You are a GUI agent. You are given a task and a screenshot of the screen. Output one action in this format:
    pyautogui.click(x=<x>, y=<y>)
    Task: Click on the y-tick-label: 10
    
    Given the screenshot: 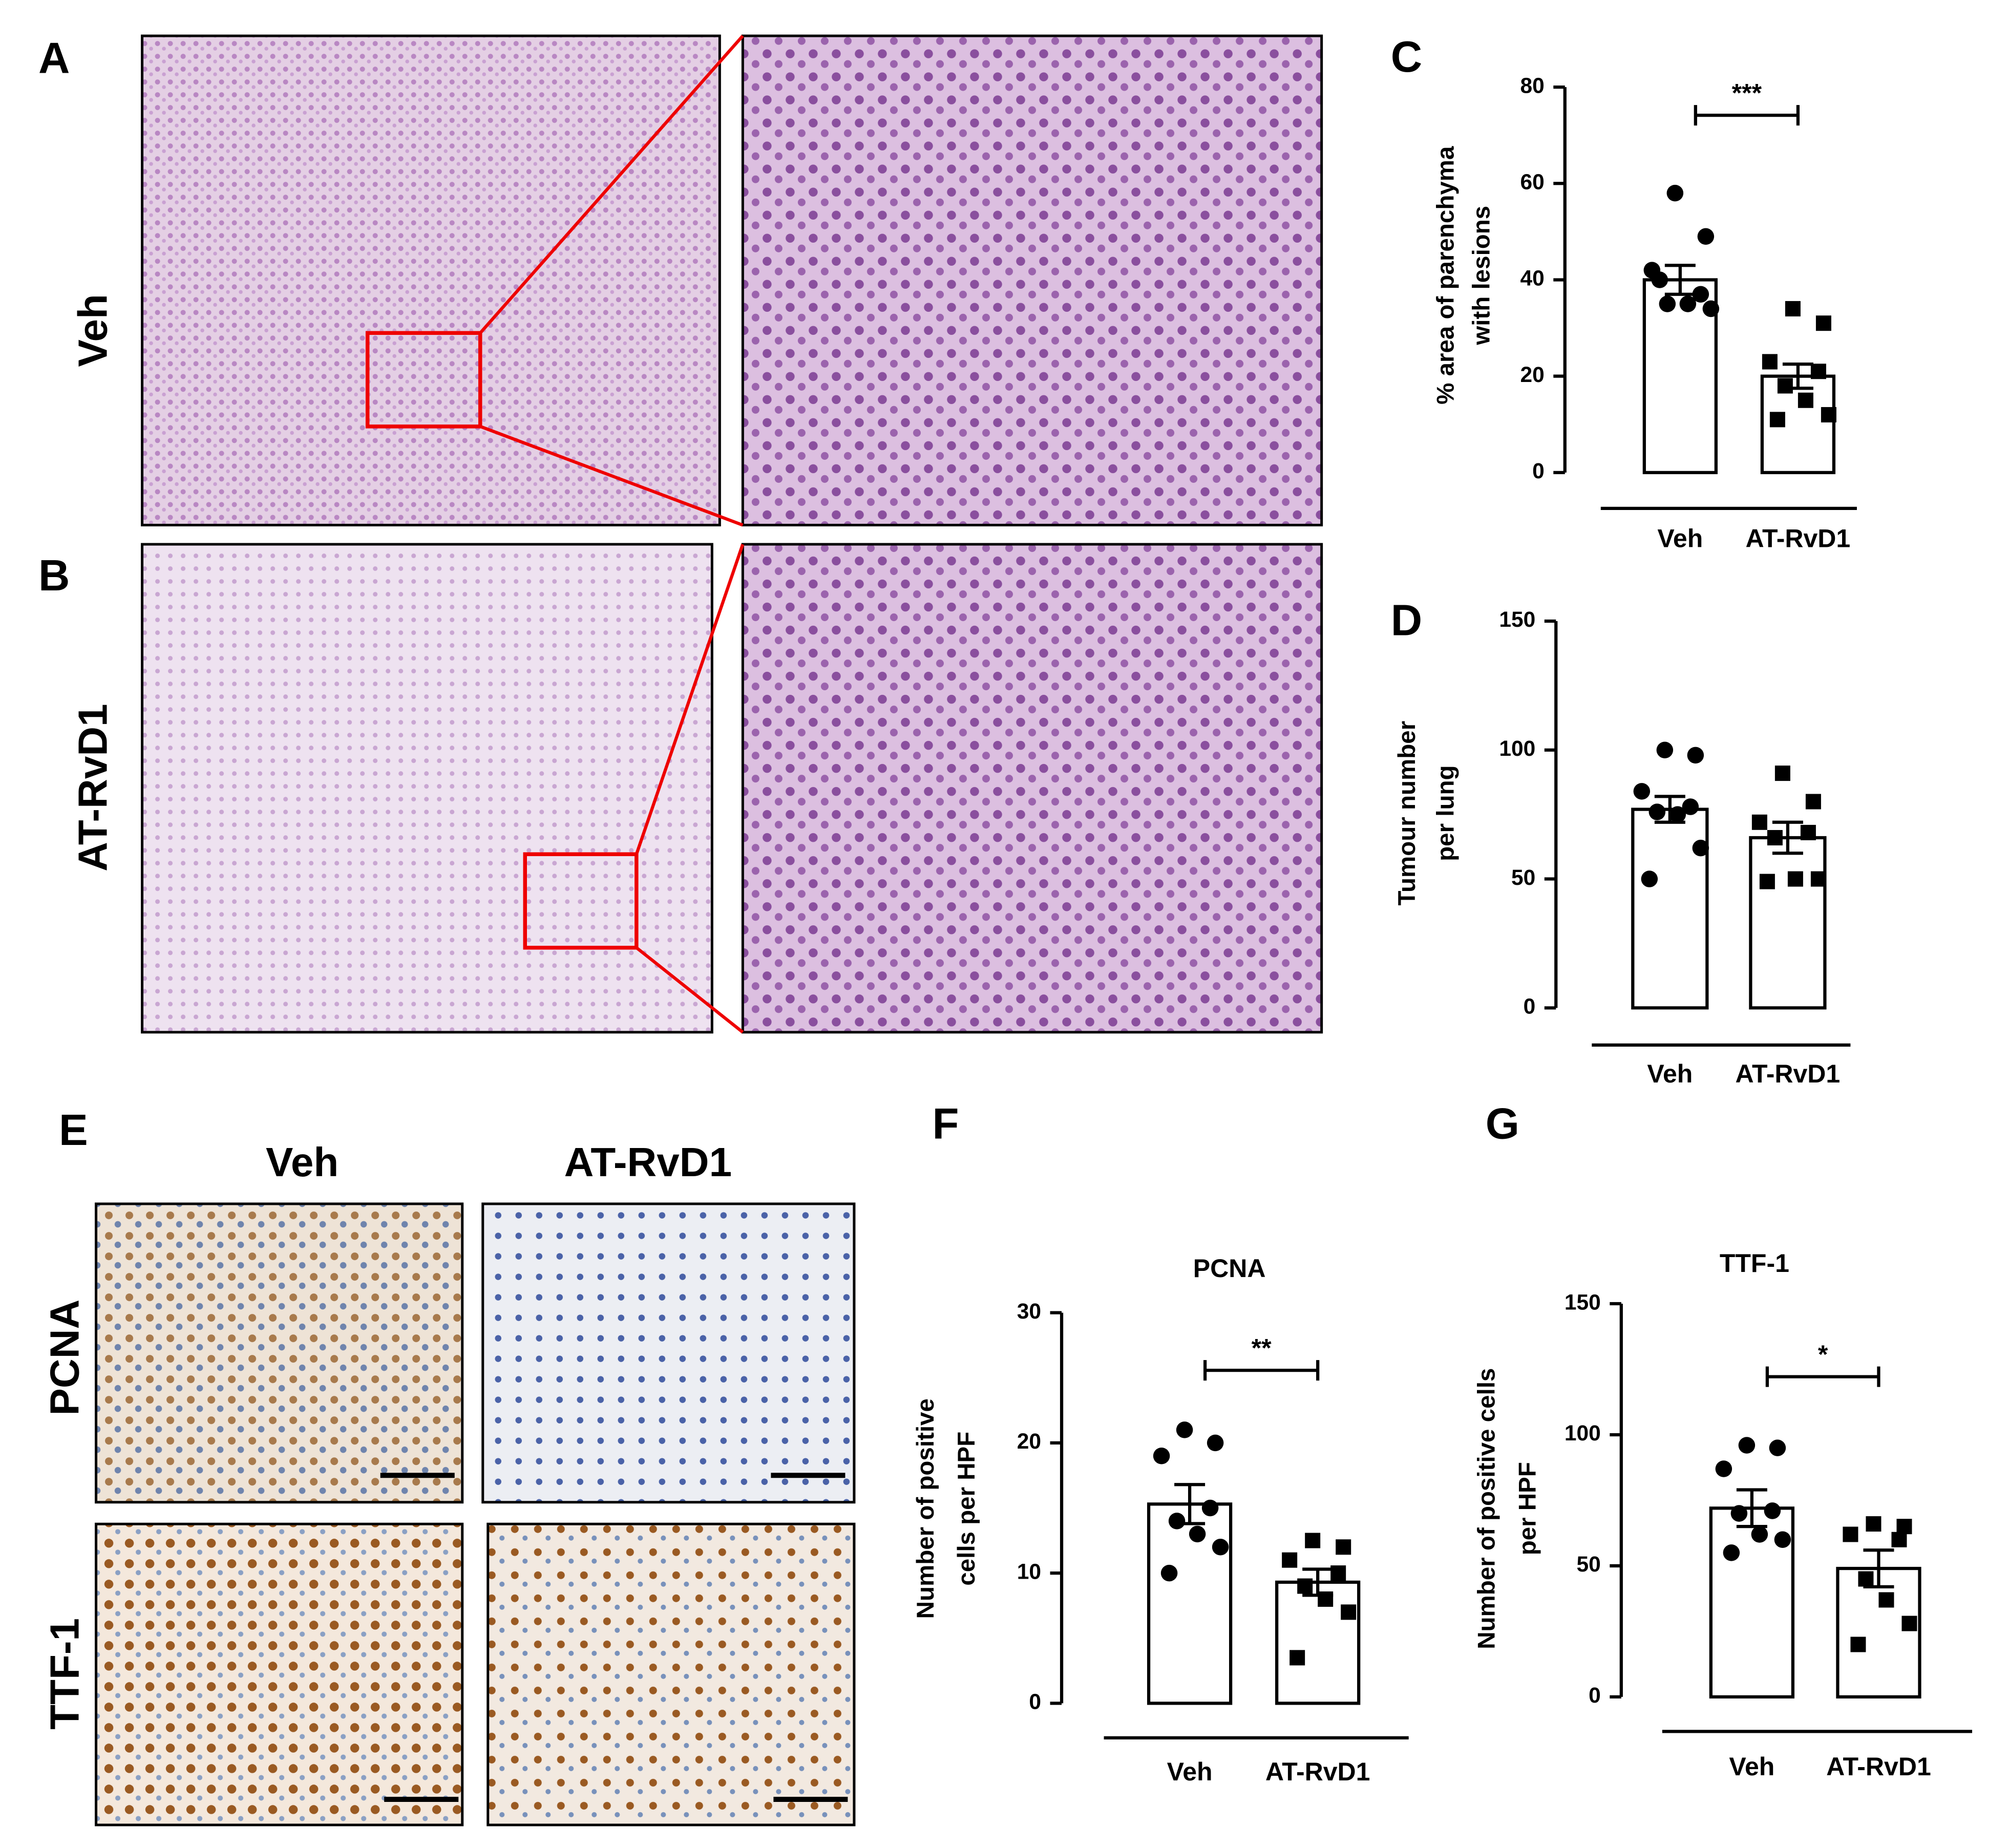 What is the action you would take?
    pyautogui.click(x=1029, y=1572)
    